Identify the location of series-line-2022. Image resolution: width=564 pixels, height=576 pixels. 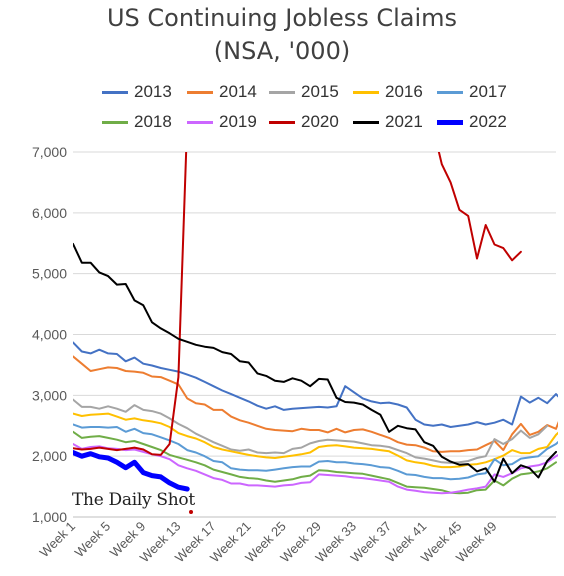
(131, 471).